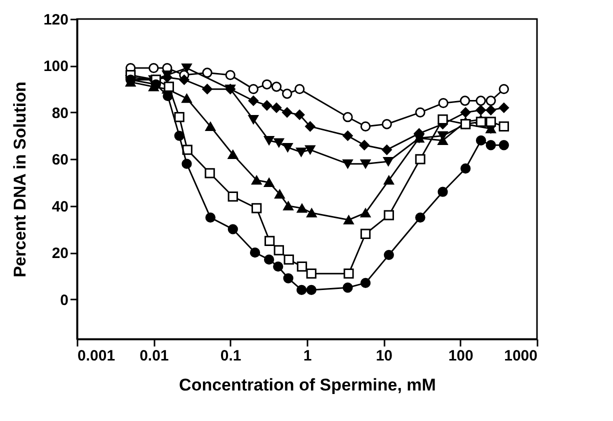 This screenshot has height=421, width=613. What do you see at coordinates (60, 253) in the screenshot?
I see `y-tick-label: 20` at bounding box center [60, 253].